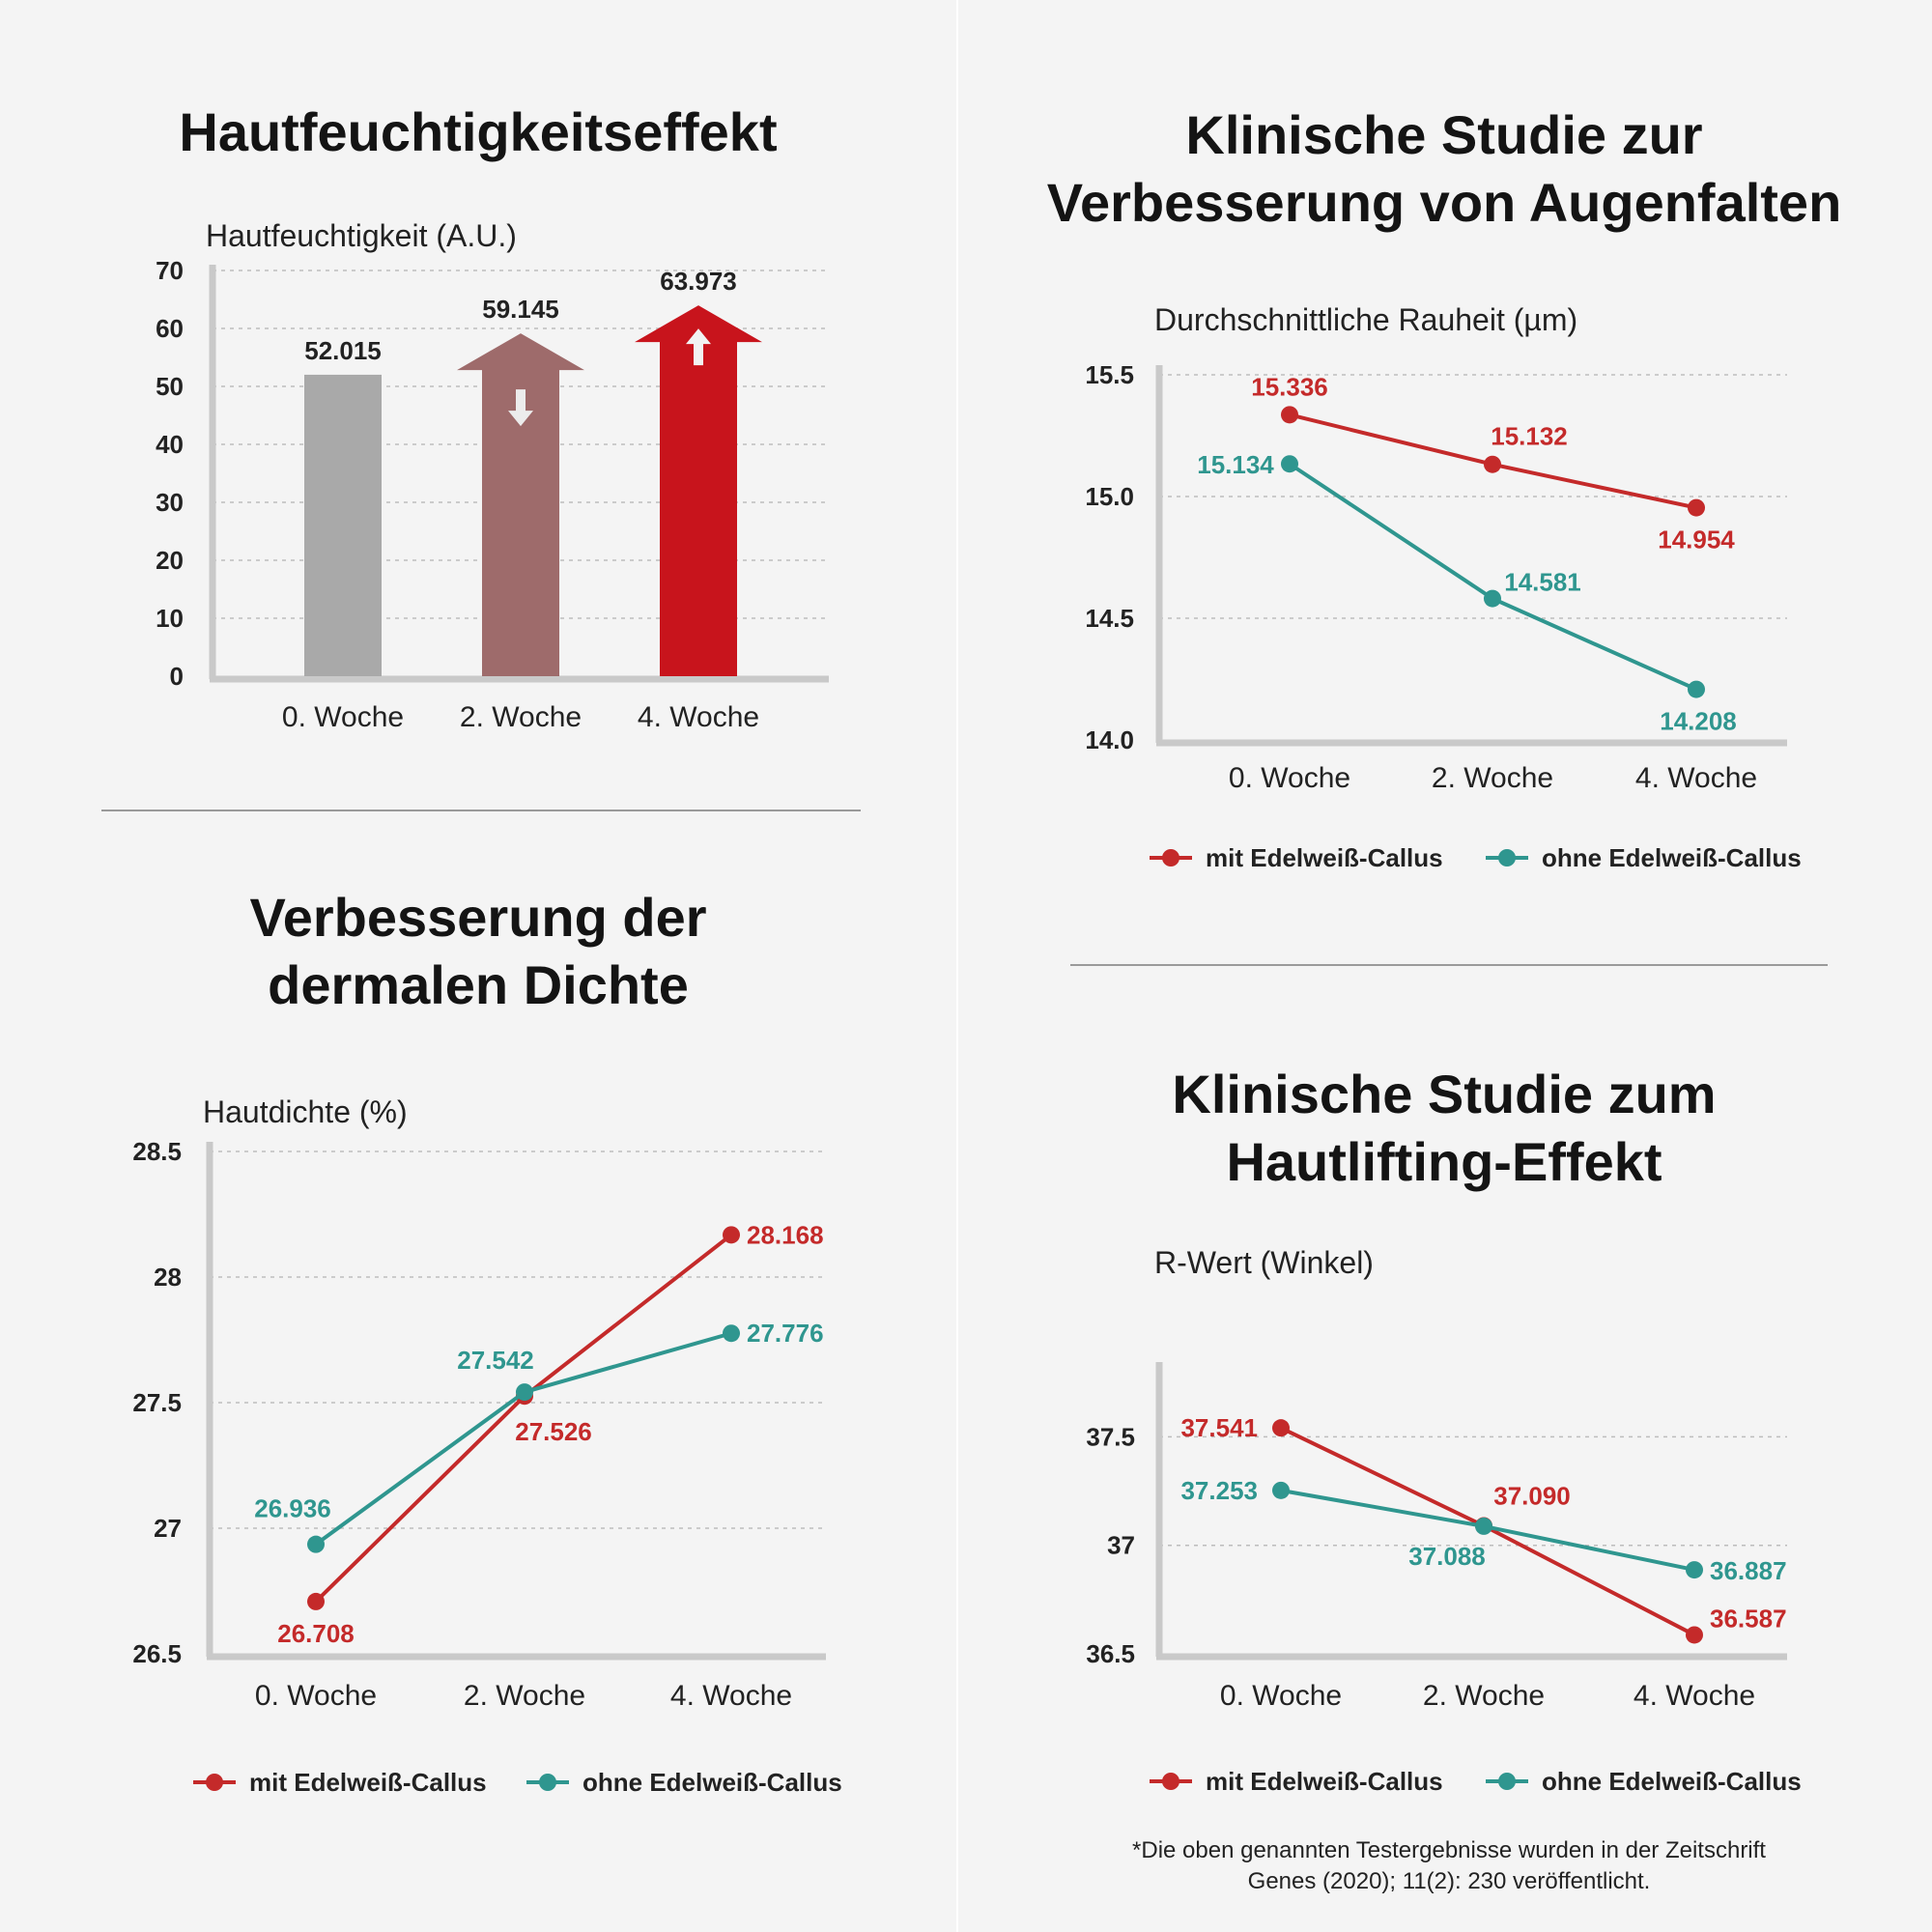  I want to click on y-axis-label: Durchschnittliche Rauheit (µm), so click(1365, 319).